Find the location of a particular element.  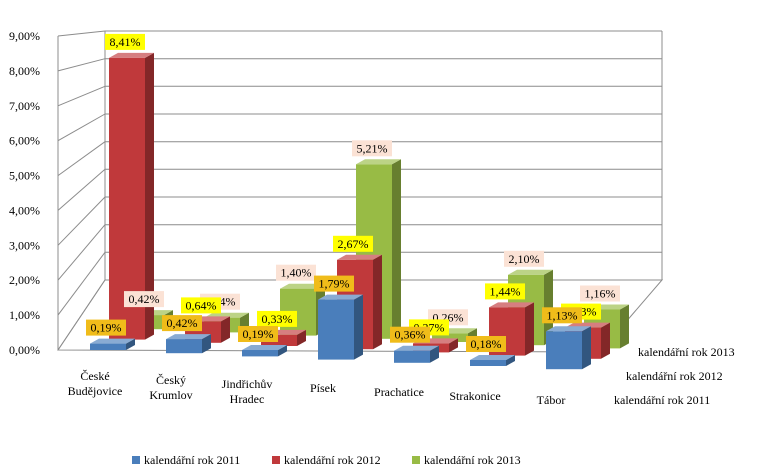

series-axis-label: kalendářní rok 2012 is located at coordinates (674, 376).